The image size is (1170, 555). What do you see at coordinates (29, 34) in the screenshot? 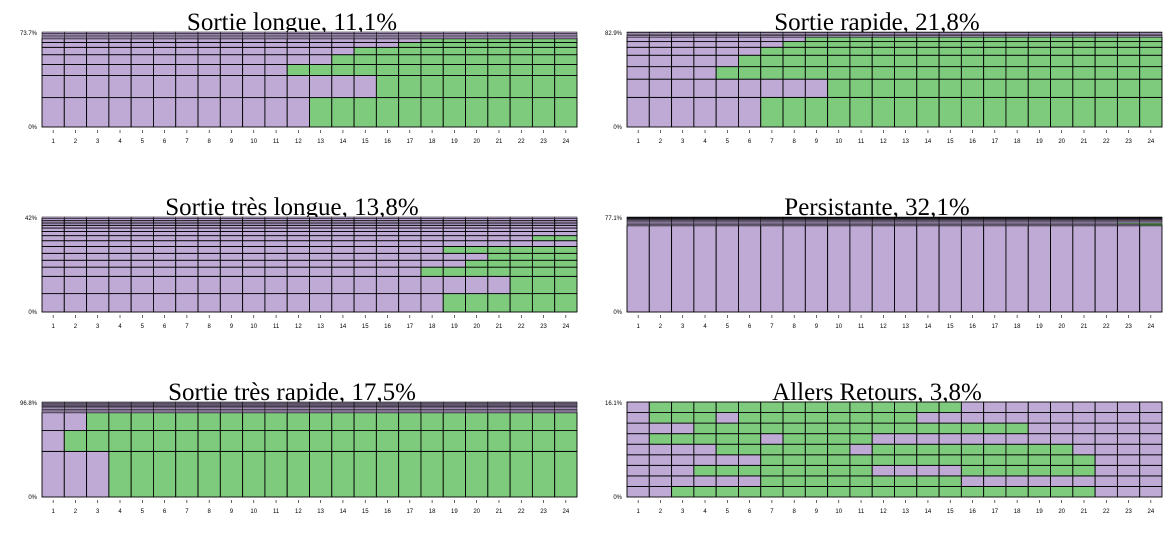
I see `y-top-label: 73.7%` at bounding box center [29, 34].